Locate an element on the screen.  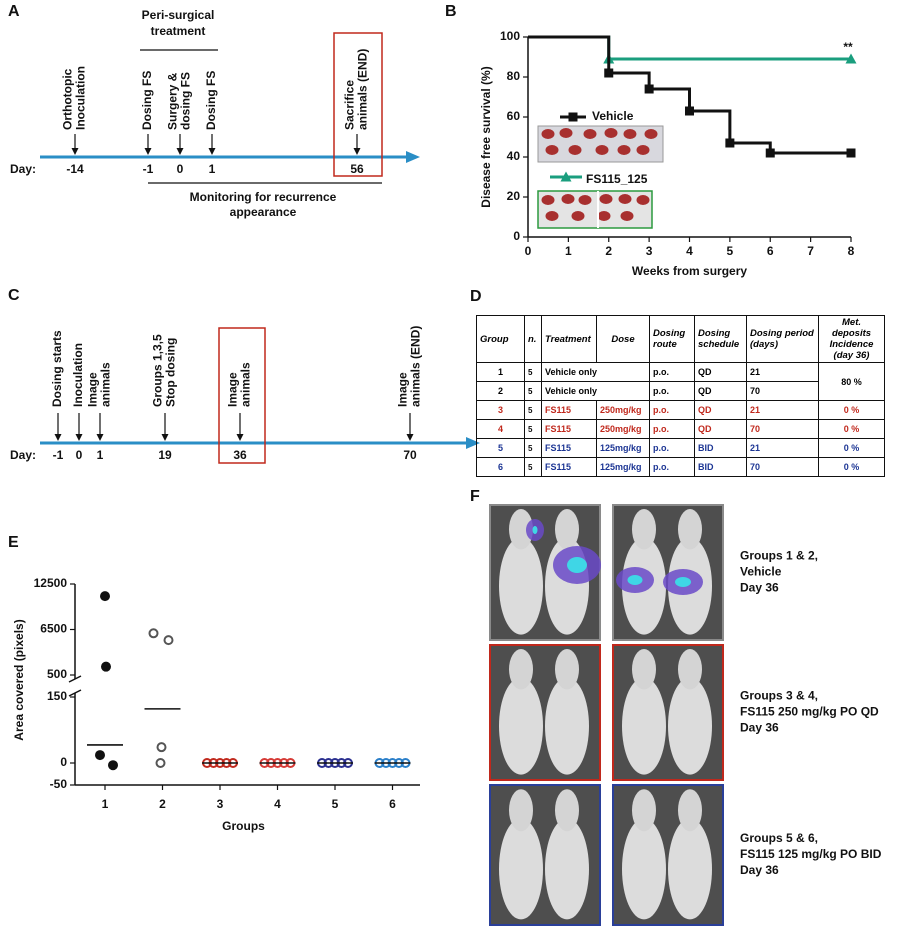
x-tick-label: 8 is located at coordinates (851, 251).